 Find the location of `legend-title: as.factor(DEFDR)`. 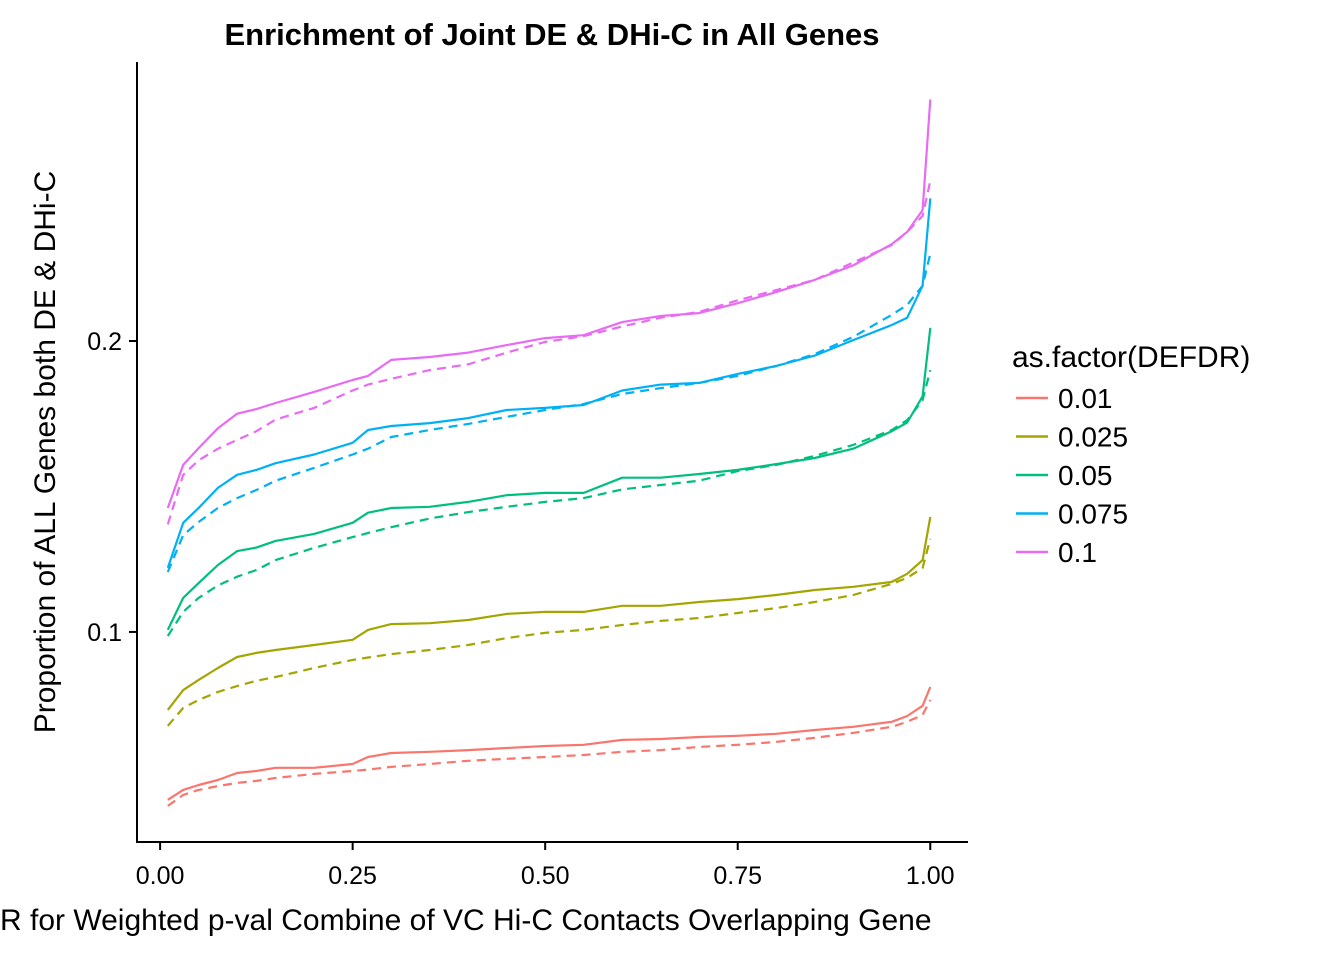

legend-title: as.factor(DEFDR) is located at coordinates (1131, 357).